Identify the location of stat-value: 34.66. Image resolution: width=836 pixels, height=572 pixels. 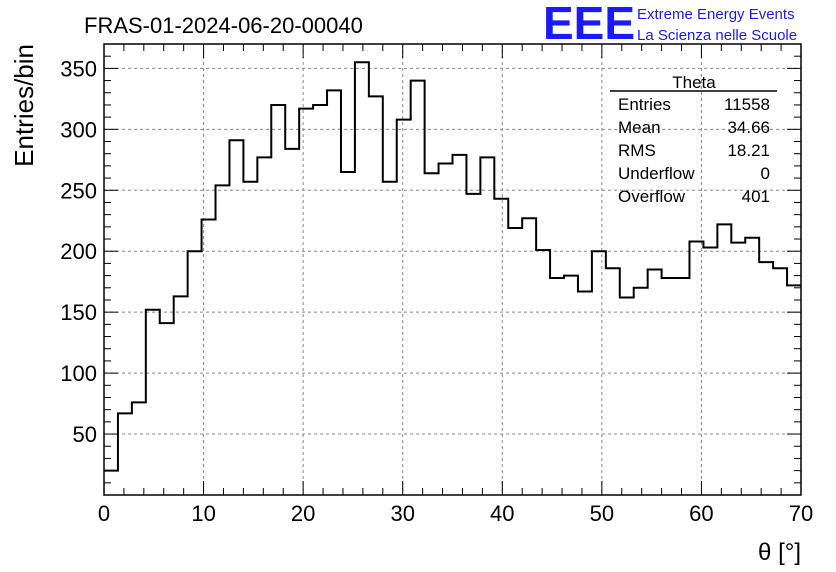
(748, 127).